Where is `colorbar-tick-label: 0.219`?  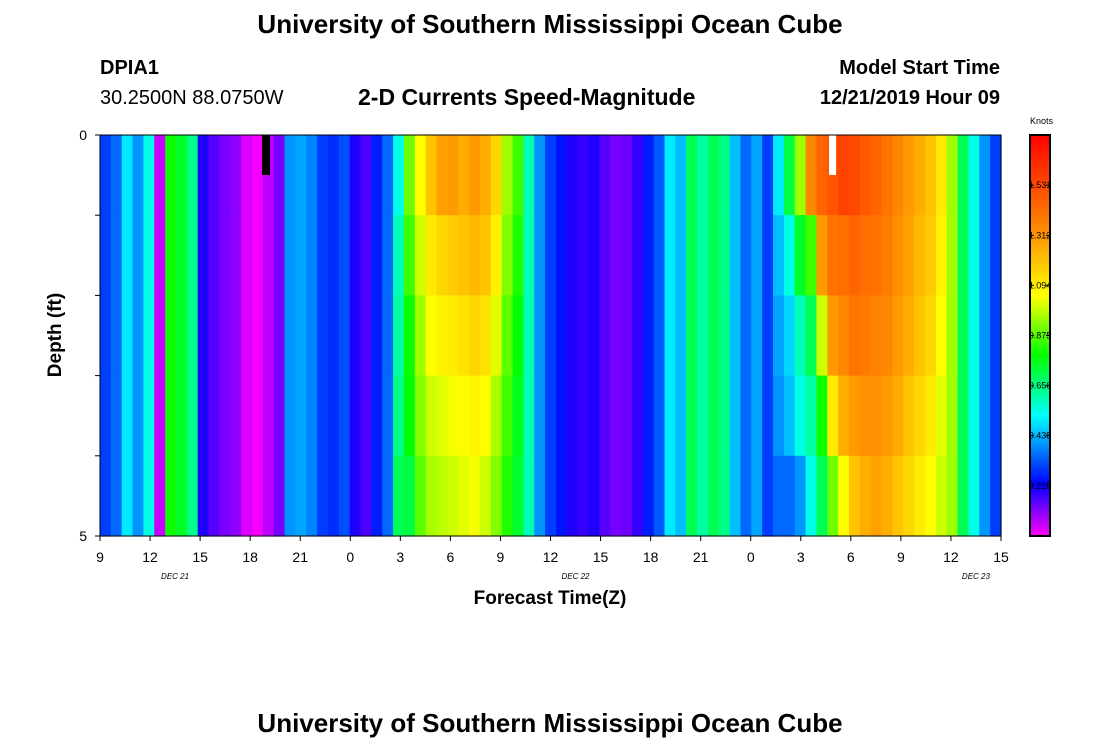 colorbar-tick-label: 0.219 is located at coordinates (1040, 486).